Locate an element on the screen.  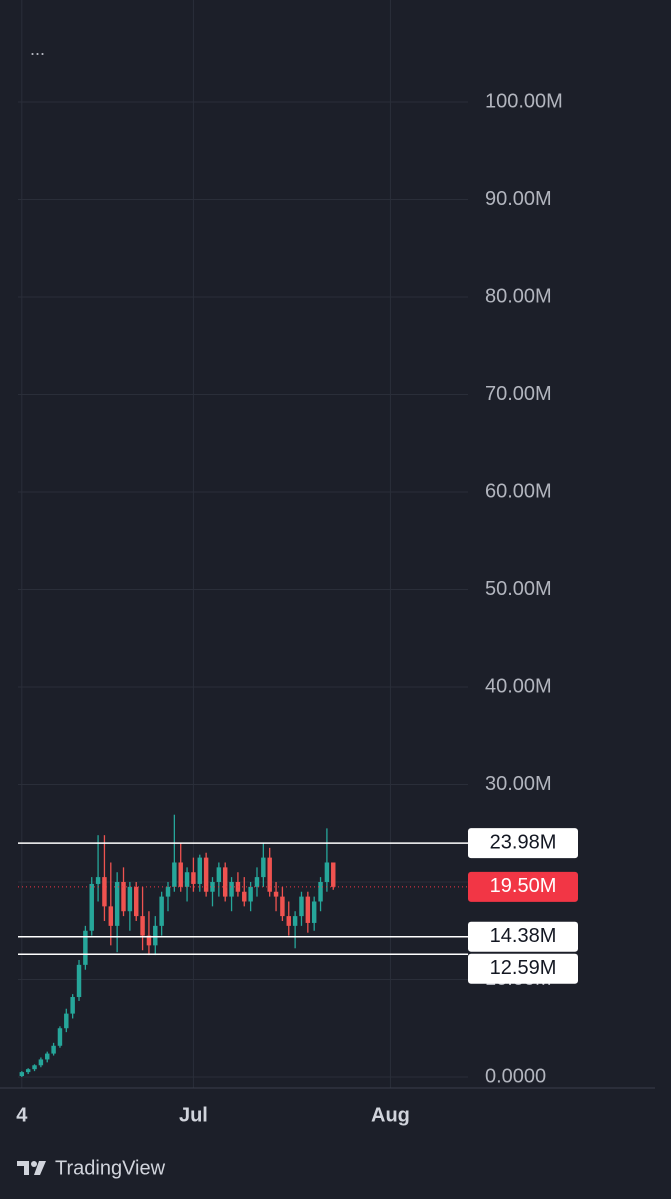
x-tick-label: Jul is located at coordinates (193, 1115).